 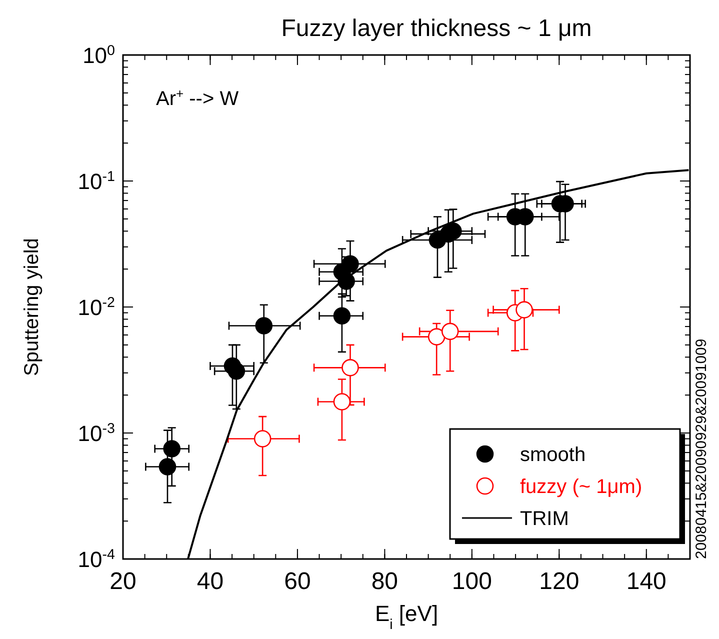 What do you see at coordinates (97, 433) in the screenshot?
I see `y-tick-label: 10$^{-3}$` at bounding box center [97, 433].